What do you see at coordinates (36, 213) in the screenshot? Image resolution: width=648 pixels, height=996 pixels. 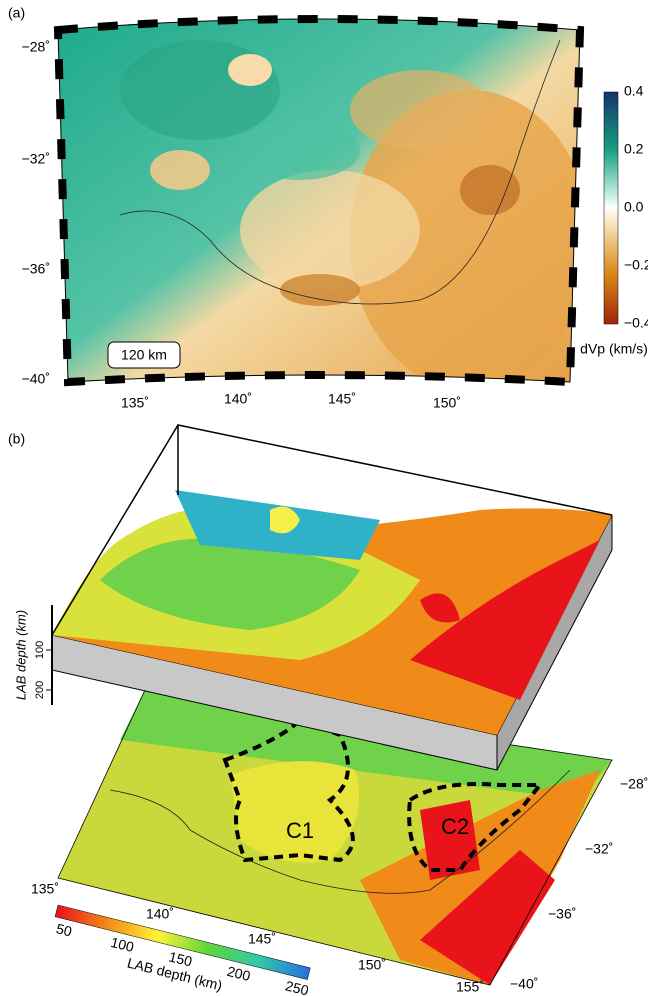 I see `lat-labels: −28˚ −32˚ −36˚ −40˚` at bounding box center [36, 213].